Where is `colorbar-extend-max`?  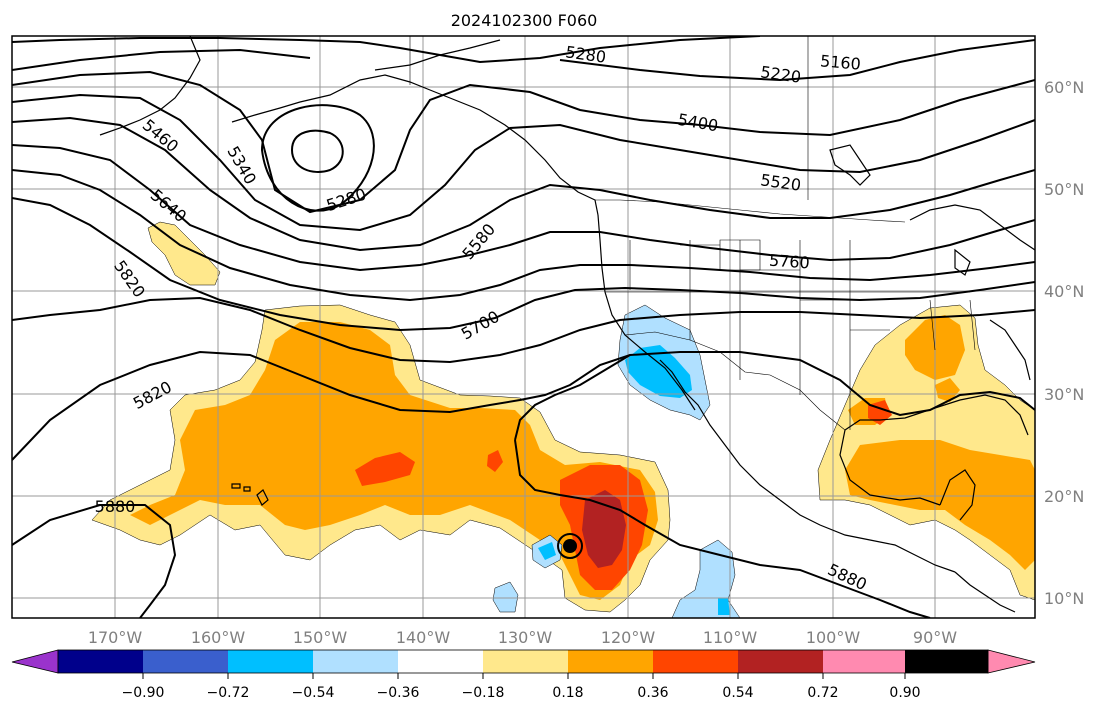 colorbar-extend-max is located at coordinates (1011, 661).